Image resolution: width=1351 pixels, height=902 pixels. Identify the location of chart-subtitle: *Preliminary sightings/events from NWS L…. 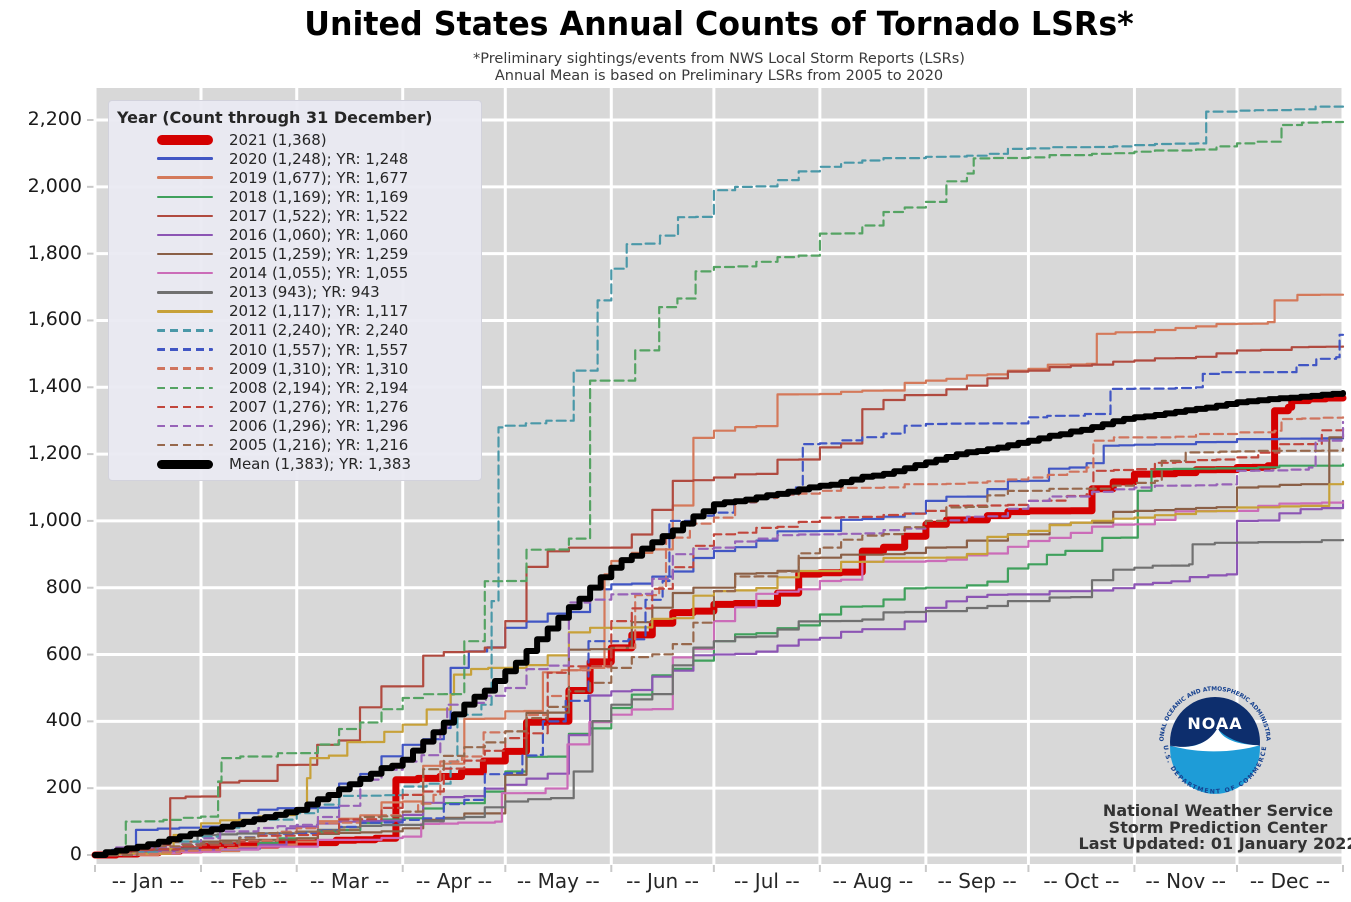
(719, 68).